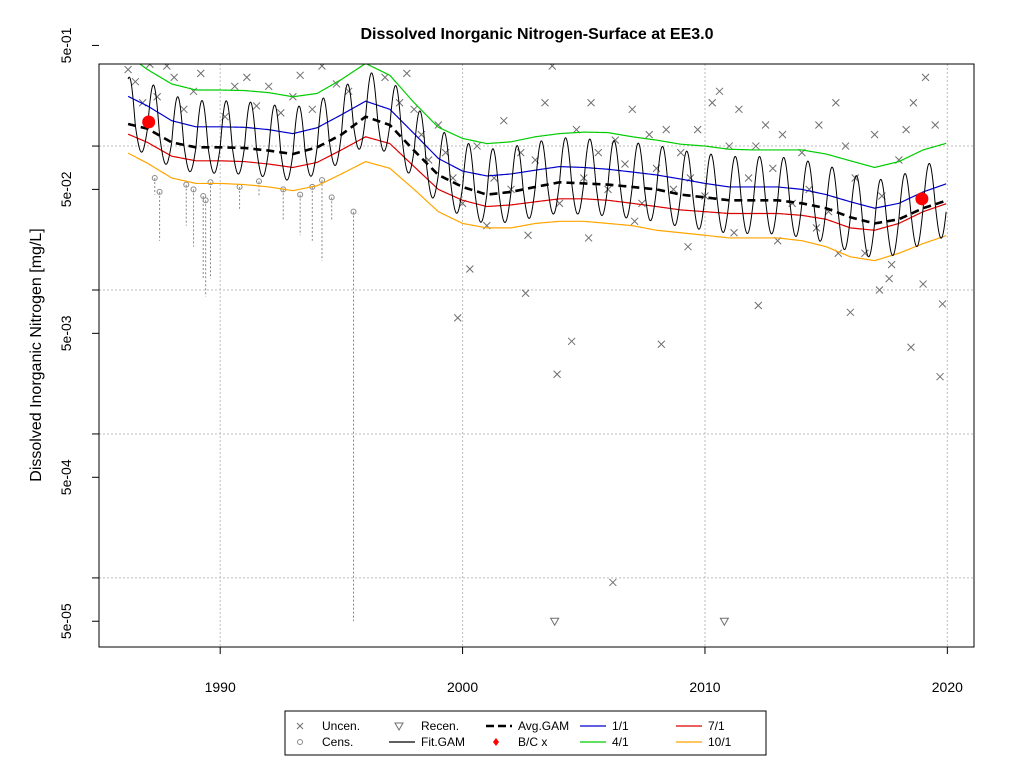 The image size is (1024, 768). What do you see at coordinates (720, 742) in the screenshot?
I see `legend-label: 10/1` at bounding box center [720, 742].